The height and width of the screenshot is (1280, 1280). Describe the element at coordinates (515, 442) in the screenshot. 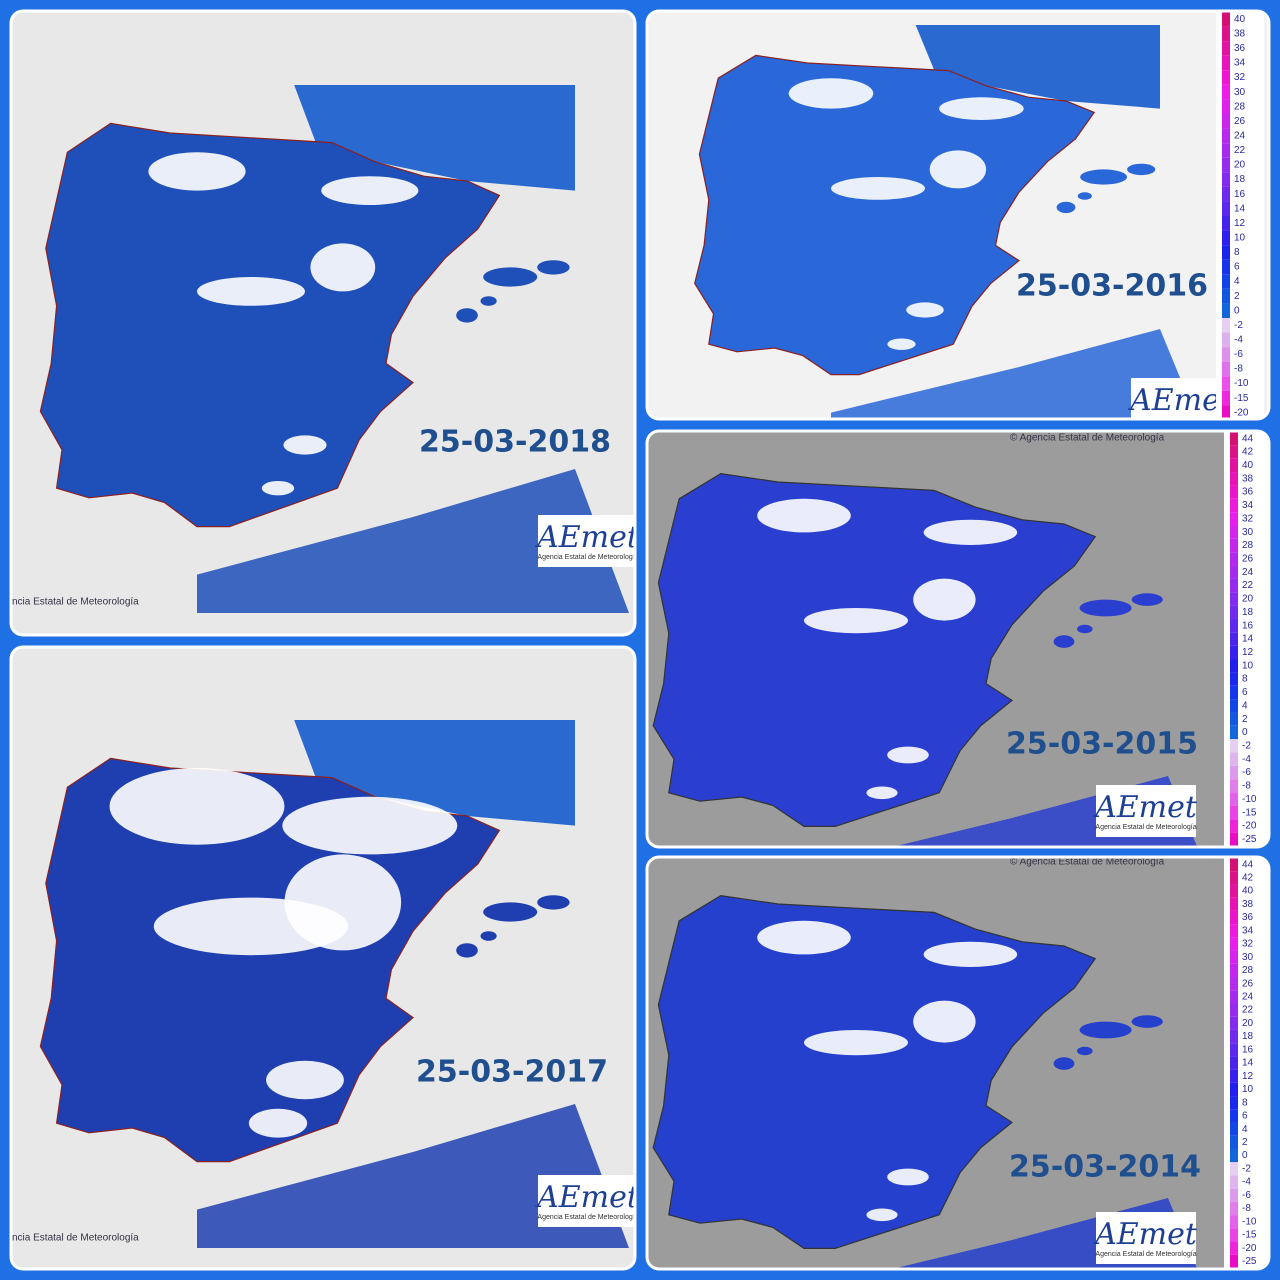

I see `date: 25-03-2018` at that location.